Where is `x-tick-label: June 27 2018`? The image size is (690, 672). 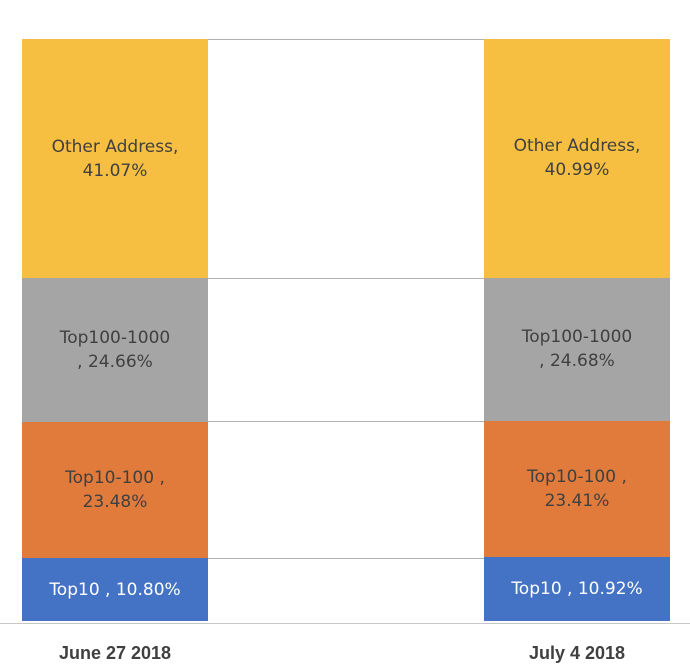
x-tick-label: June 27 2018 is located at coordinates (115, 653).